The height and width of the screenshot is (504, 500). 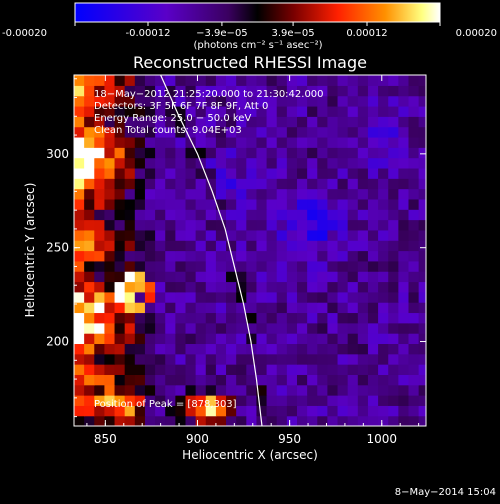 What do you see at coordinates (250, 455) in the screenshot?
I see `x-axis-label: Heliocentric X (arcsec)` at bounding box center [250, 455].